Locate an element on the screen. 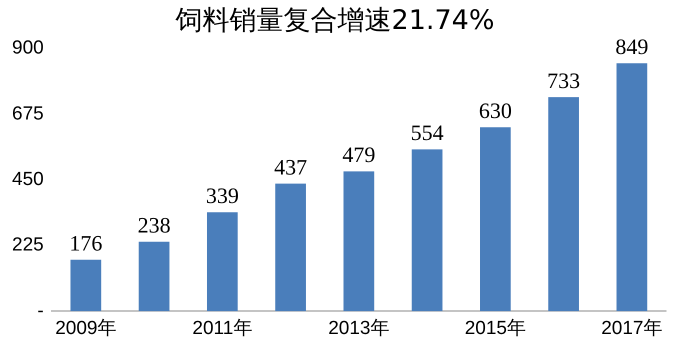  data-label: 479 is located at coordinates (359, 155).